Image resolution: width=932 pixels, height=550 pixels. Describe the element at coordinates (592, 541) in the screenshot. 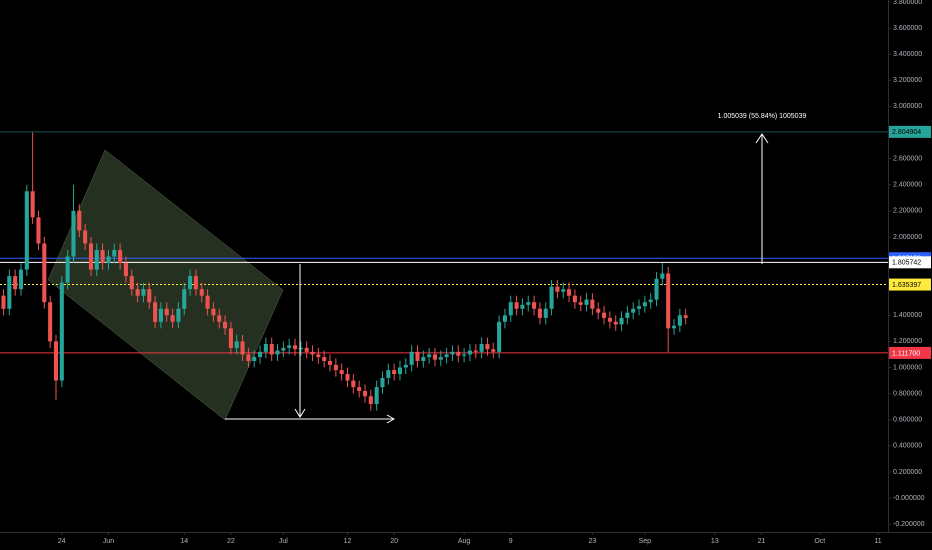

I see `x-tick-label: 23` at that location.